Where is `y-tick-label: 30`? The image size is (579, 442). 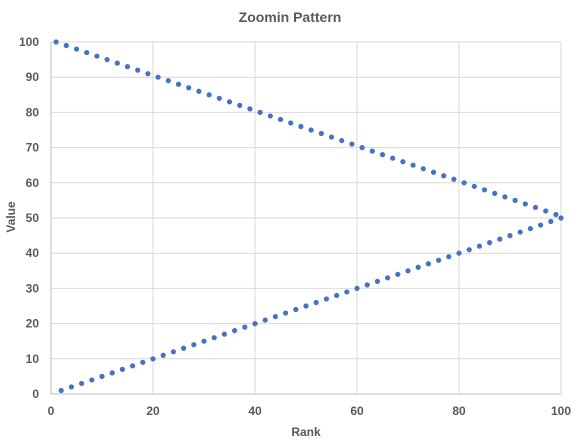
y-tick-label: 30 is located at coordinates (33, 288).